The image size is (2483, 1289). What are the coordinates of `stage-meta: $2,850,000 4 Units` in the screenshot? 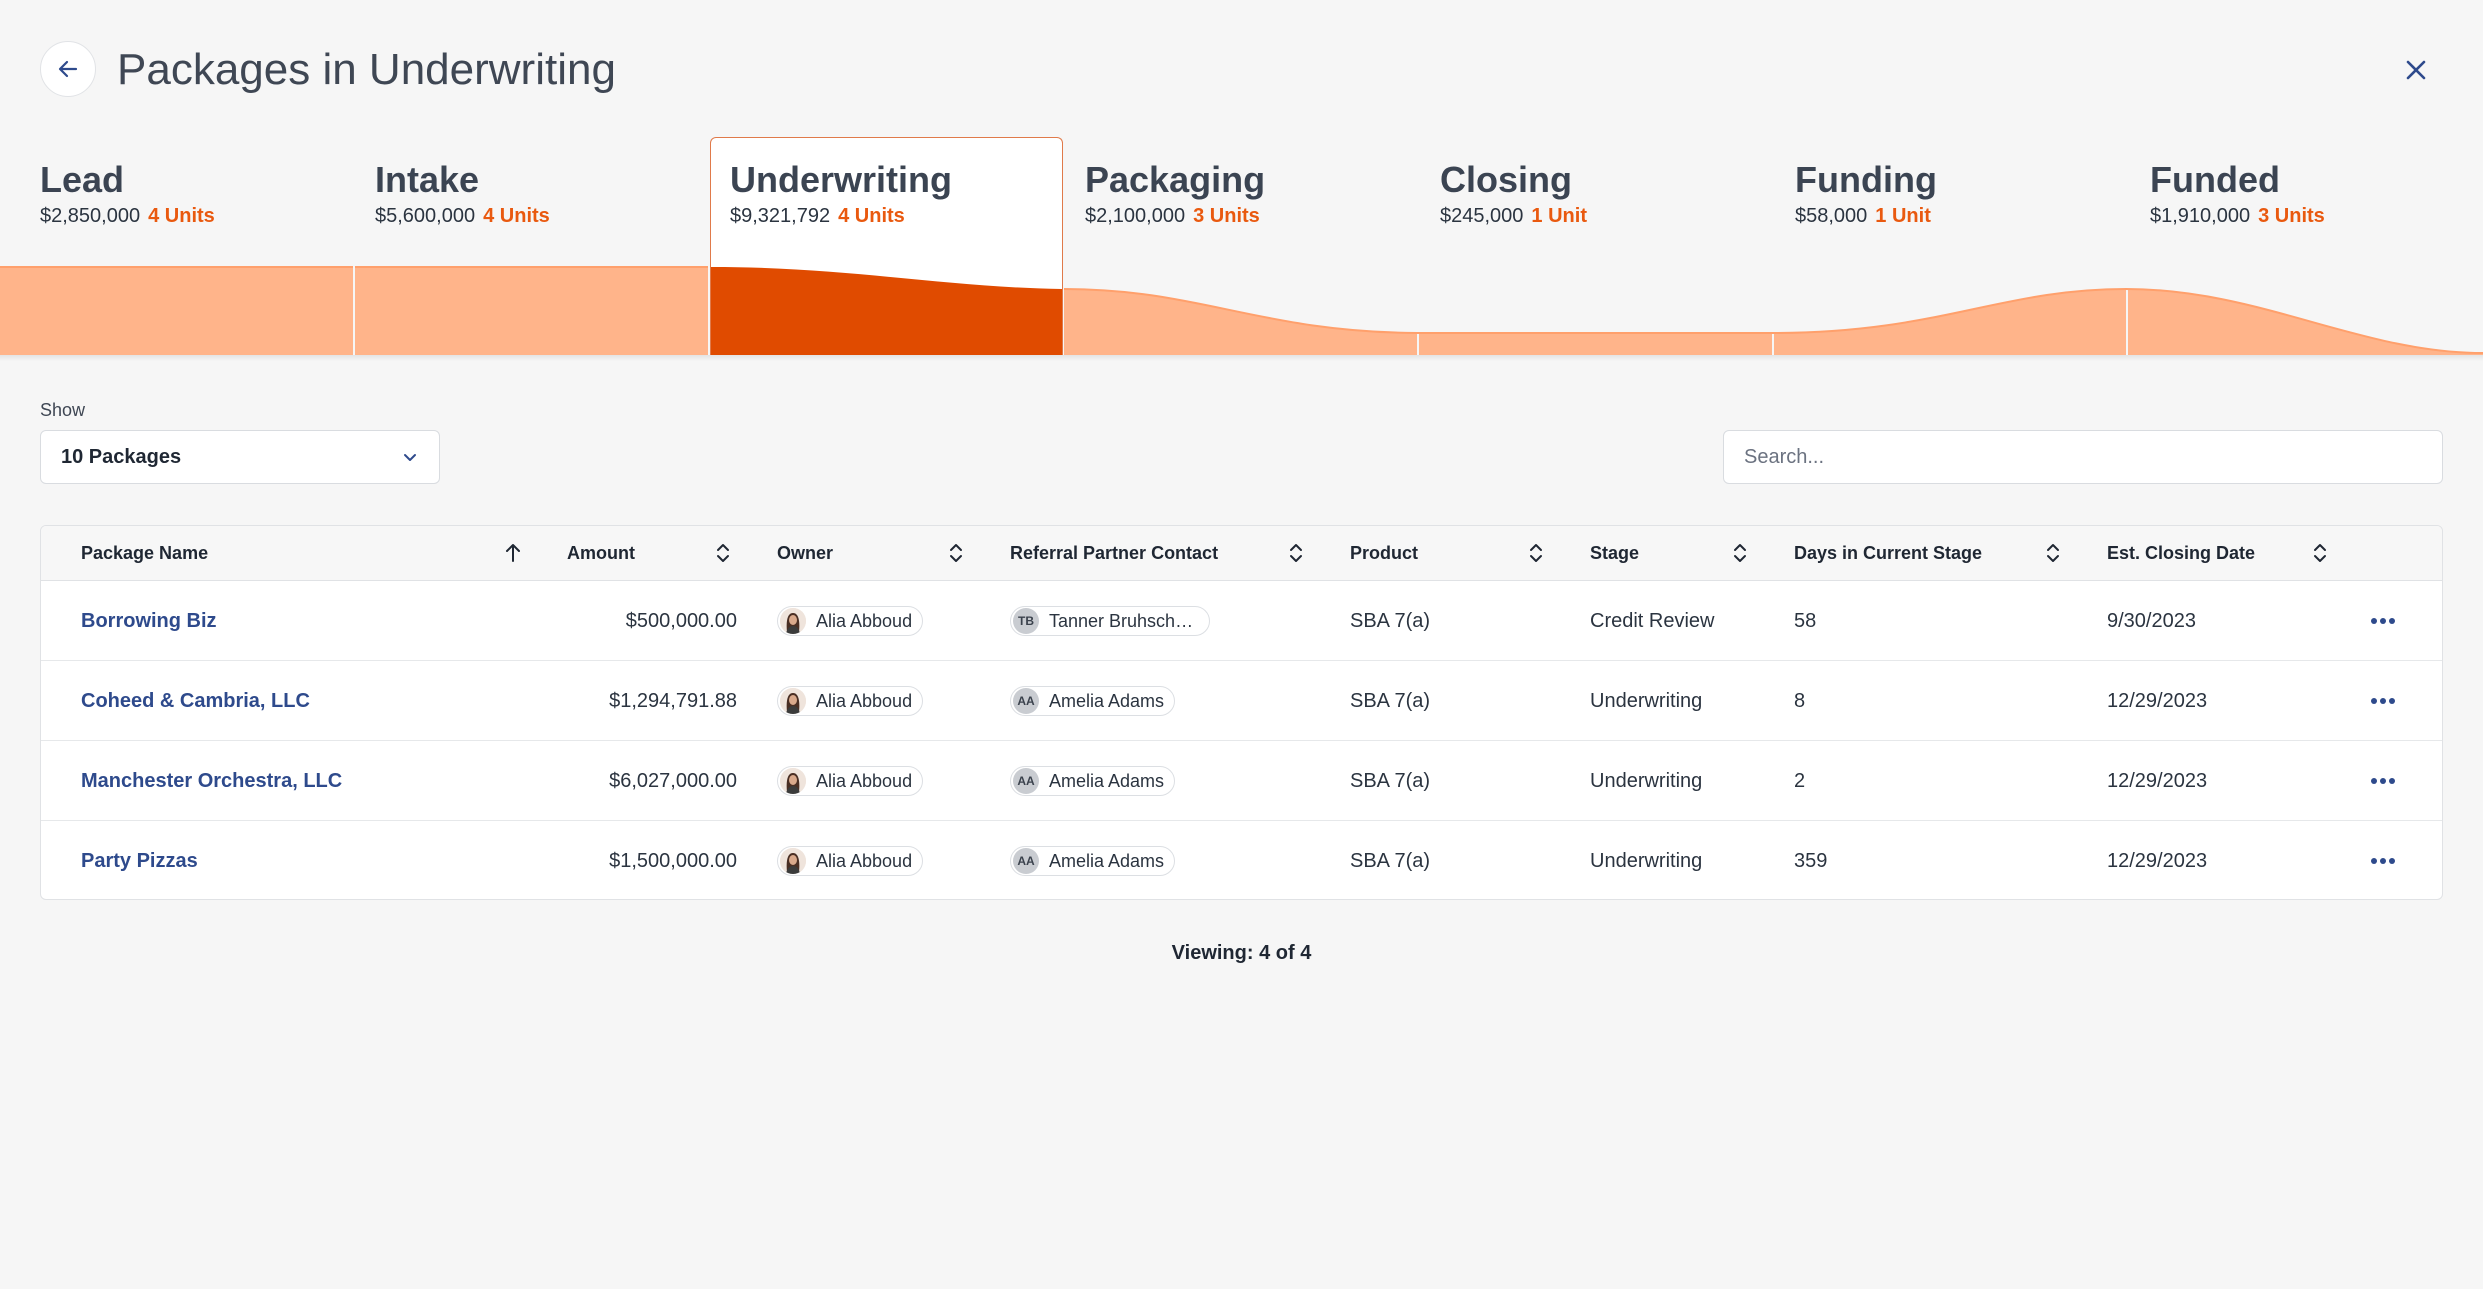 It's located at (127, 216).